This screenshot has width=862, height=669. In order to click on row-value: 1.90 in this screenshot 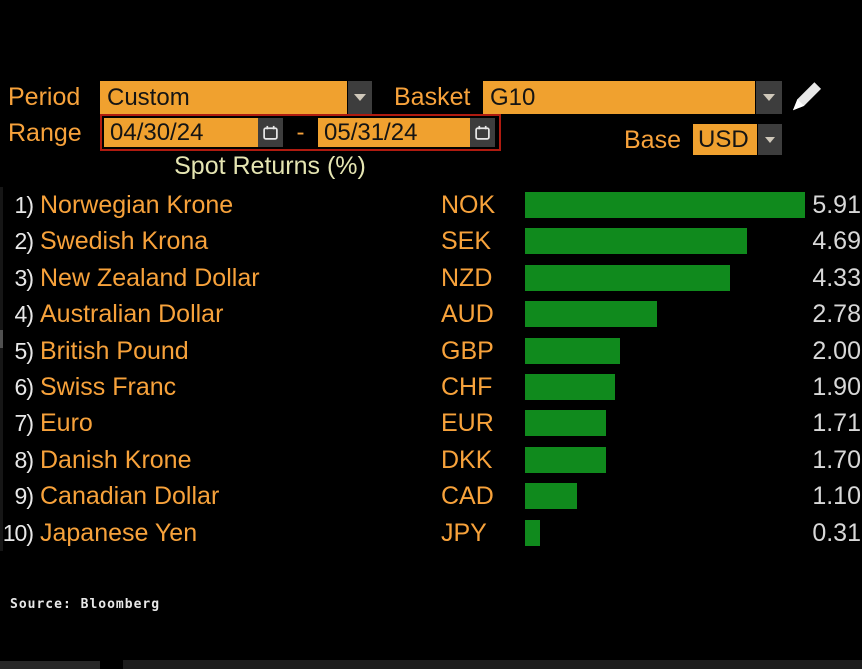, I will do `click(836, 386)`.